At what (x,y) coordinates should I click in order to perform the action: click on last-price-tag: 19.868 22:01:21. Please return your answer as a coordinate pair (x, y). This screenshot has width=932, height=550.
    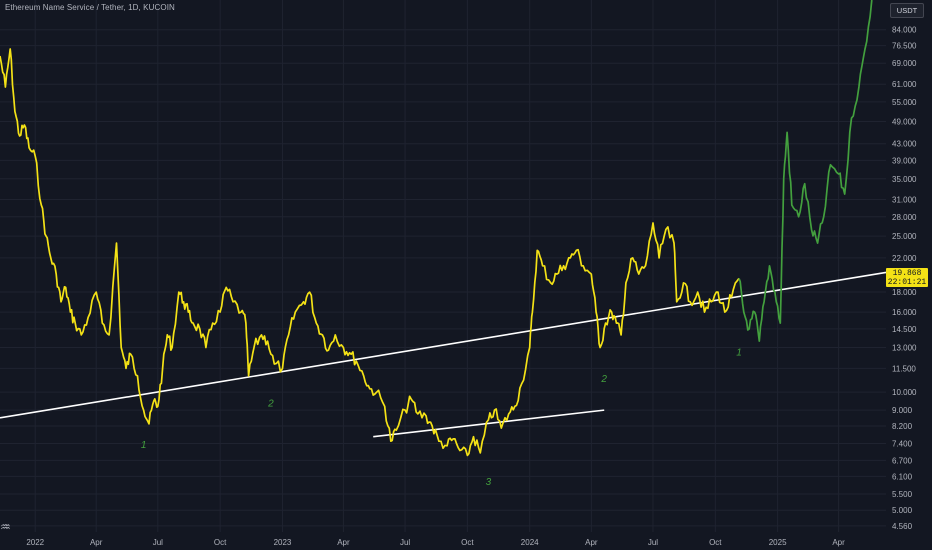
    Looking at the image, I should click on (907, 277).